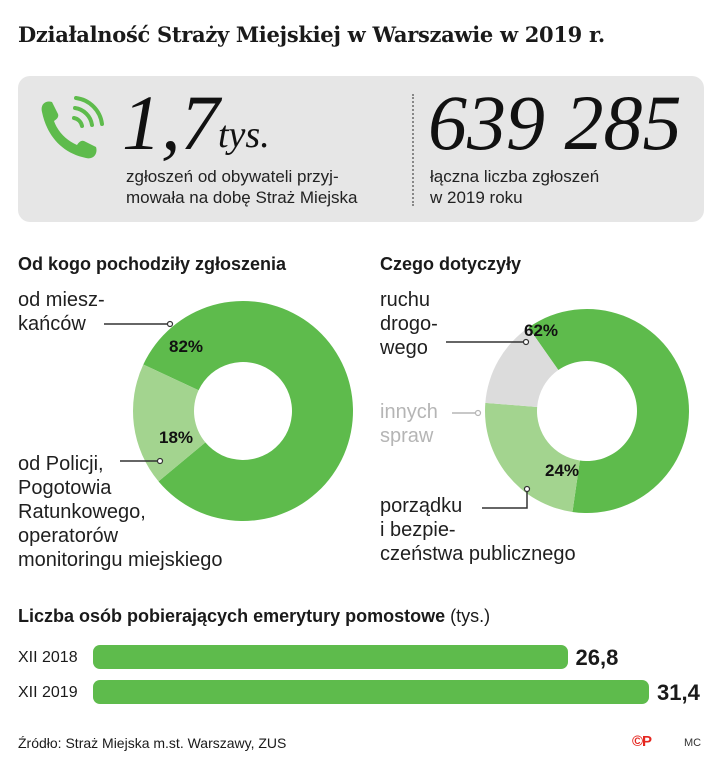 The height and width of the screenshot is (760, 724). I want to click on label-line: czeństwa publicznego, so click(478, 554).